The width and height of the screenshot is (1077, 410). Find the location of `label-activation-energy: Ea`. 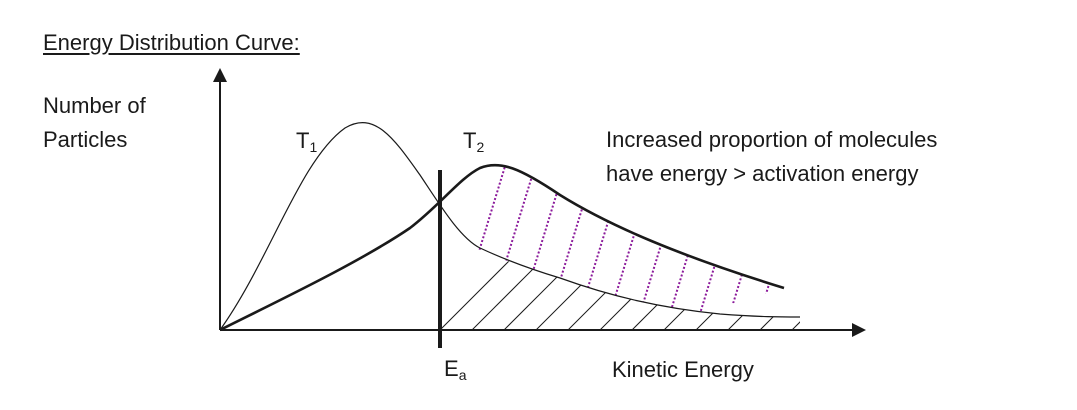

label-activation-energy: Ea is located at coordinates (455, 369).